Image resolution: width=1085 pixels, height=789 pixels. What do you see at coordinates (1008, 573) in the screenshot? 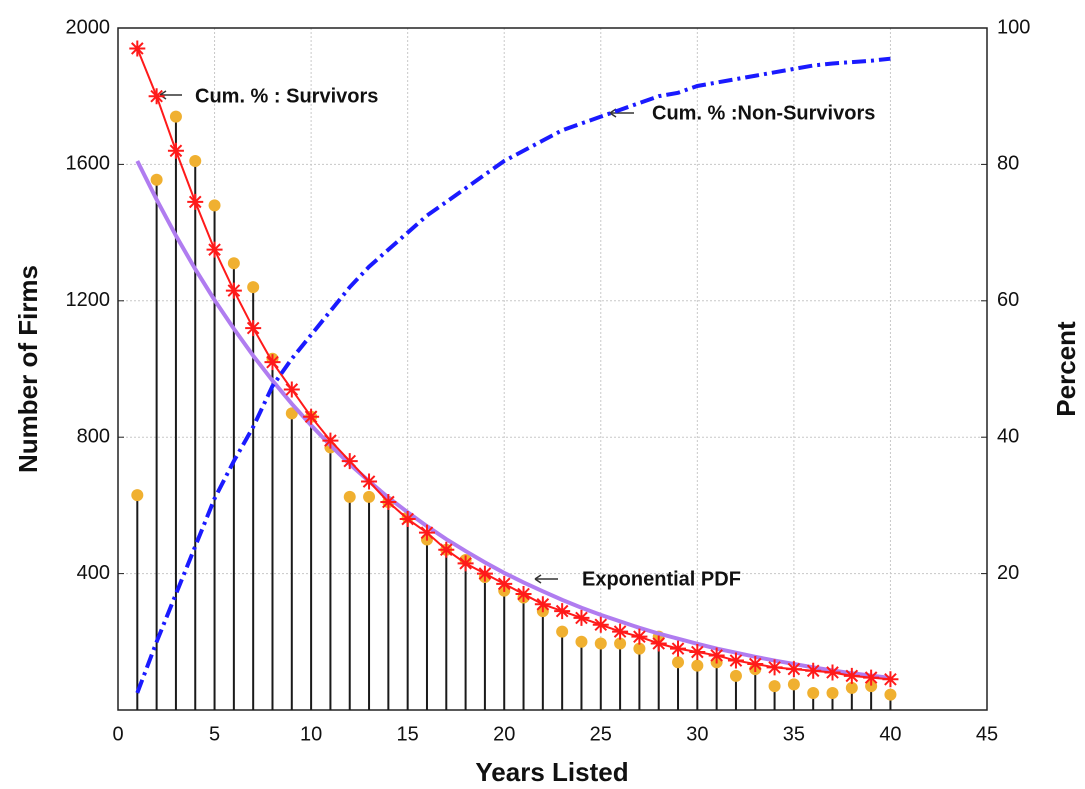
I see `y2-tick-label: 20` at bounding box center [1008, 573].